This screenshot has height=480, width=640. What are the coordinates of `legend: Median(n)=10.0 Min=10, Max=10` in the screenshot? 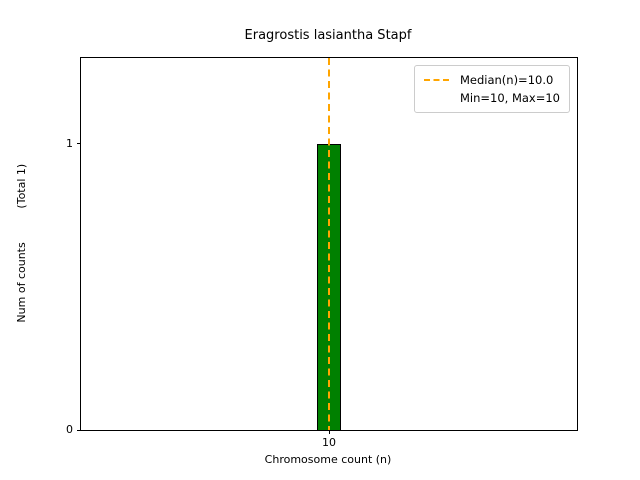 It's located at (491, 89).